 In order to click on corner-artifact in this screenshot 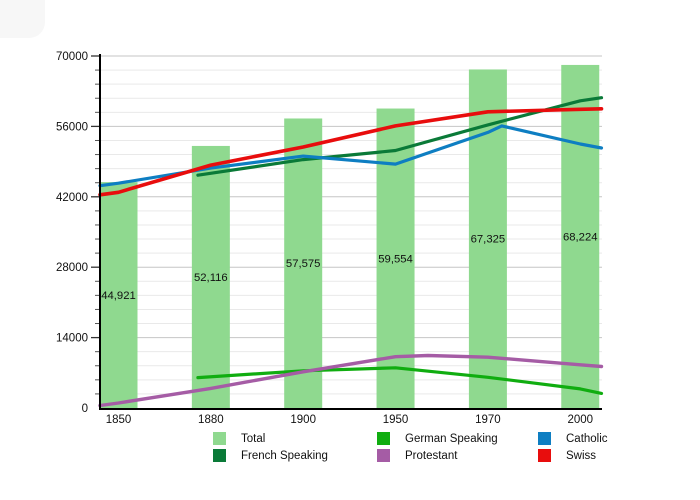, I will do `click(22, 19)`.